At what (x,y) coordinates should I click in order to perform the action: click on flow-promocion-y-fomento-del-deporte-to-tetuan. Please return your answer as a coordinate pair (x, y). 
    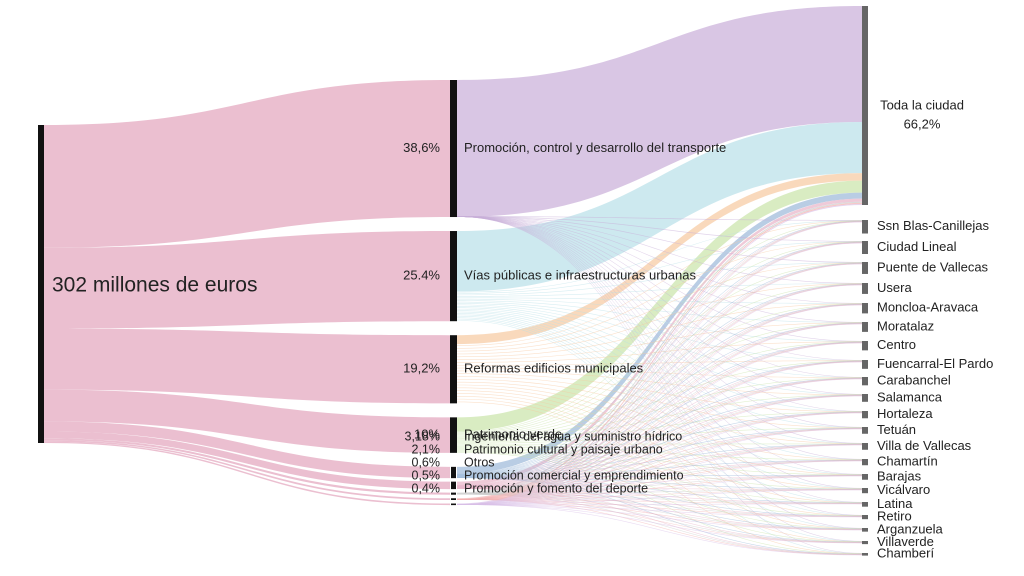
    Looking at the image, I should click on (659, 466).